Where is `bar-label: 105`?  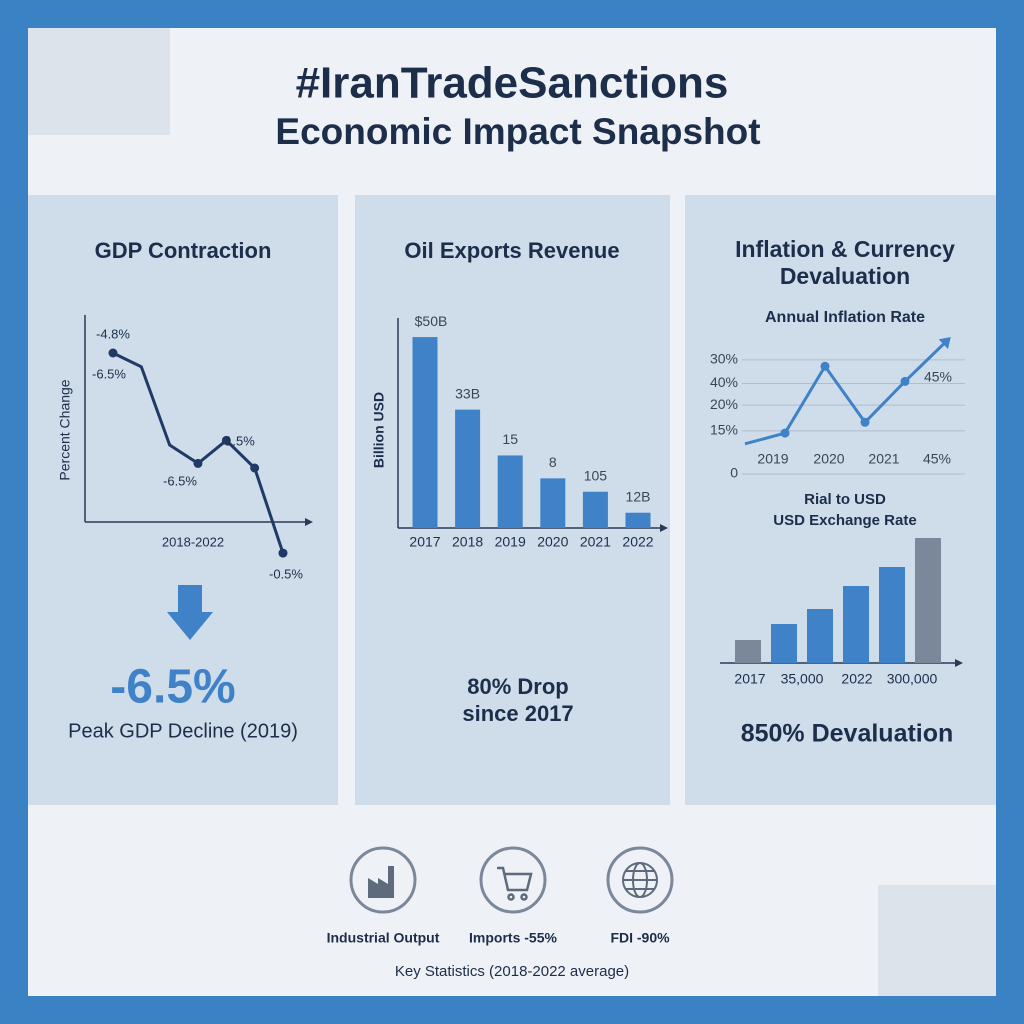 bar-label: 105 is located at coordinates (596, 475).